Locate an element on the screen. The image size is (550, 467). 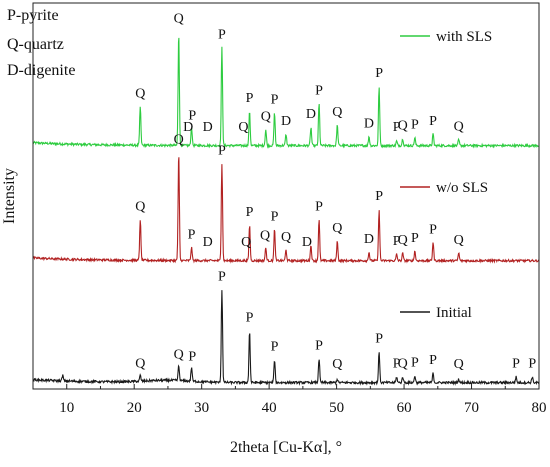
x-axis-label: 2theta [Cu-Kα], ° is located at coordinates (286, 447).